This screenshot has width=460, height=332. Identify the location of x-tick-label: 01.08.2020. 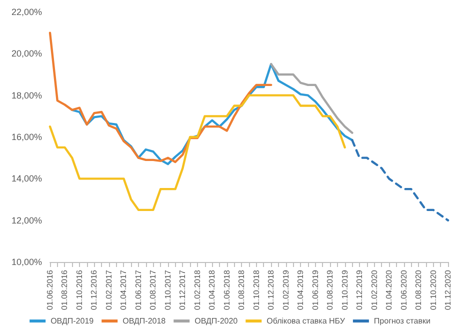
(419, 289).